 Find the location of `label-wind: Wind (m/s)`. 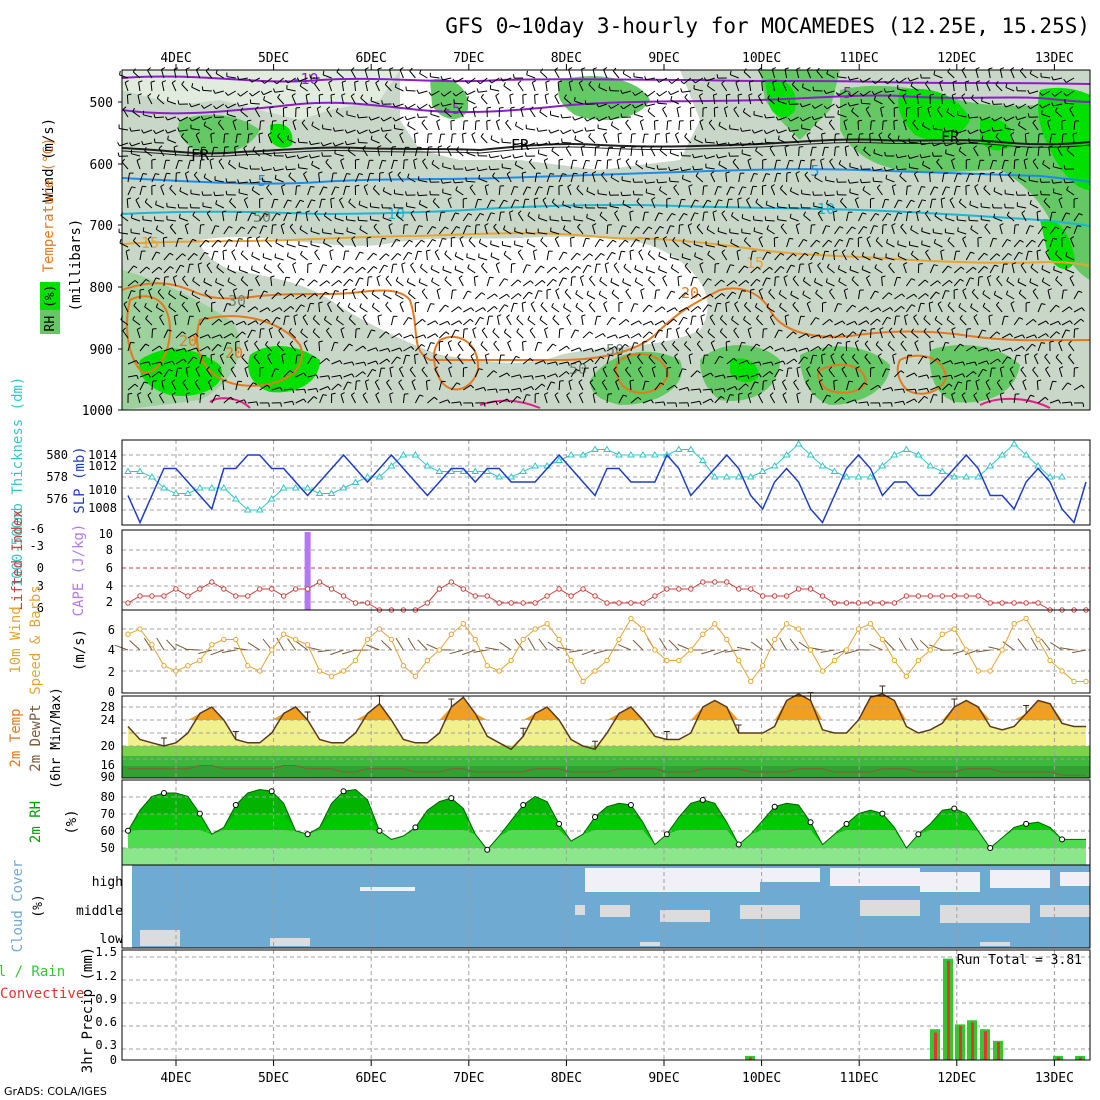

label-wind: Wind (m/s) is located at coordinates (49, 160).